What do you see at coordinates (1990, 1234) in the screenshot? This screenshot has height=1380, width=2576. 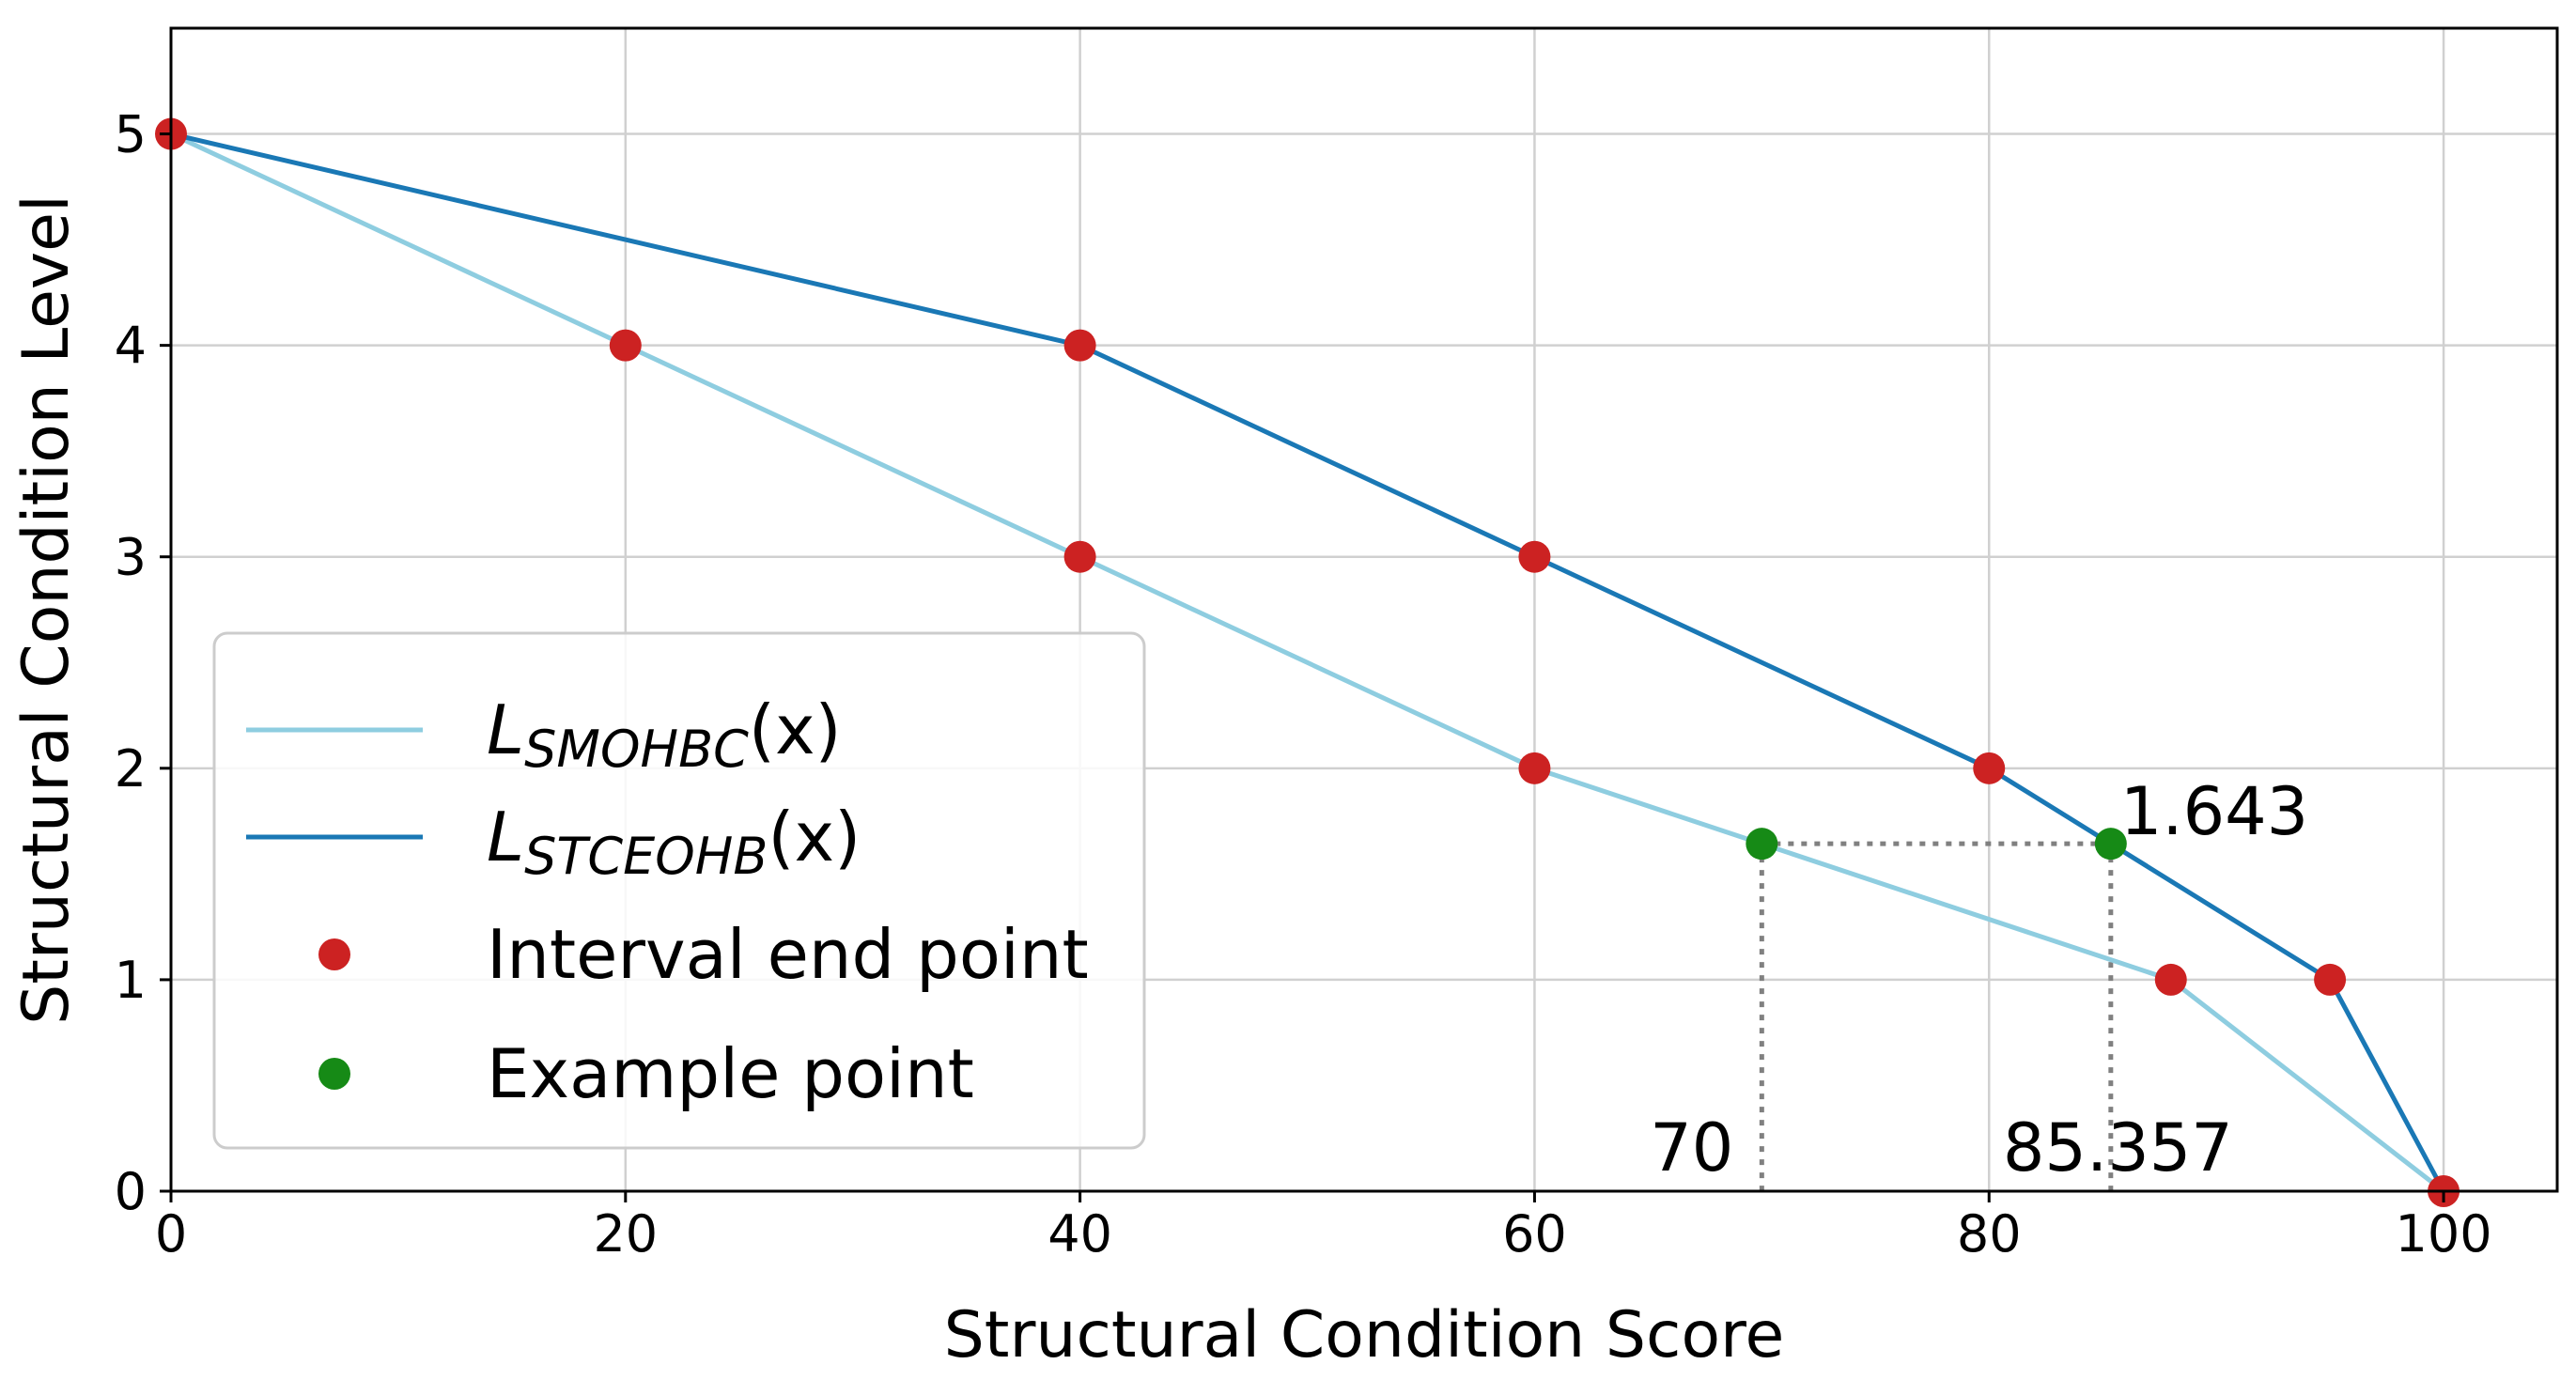 I see `x-tick-label: 80` at bounding box center [1990, 1234].